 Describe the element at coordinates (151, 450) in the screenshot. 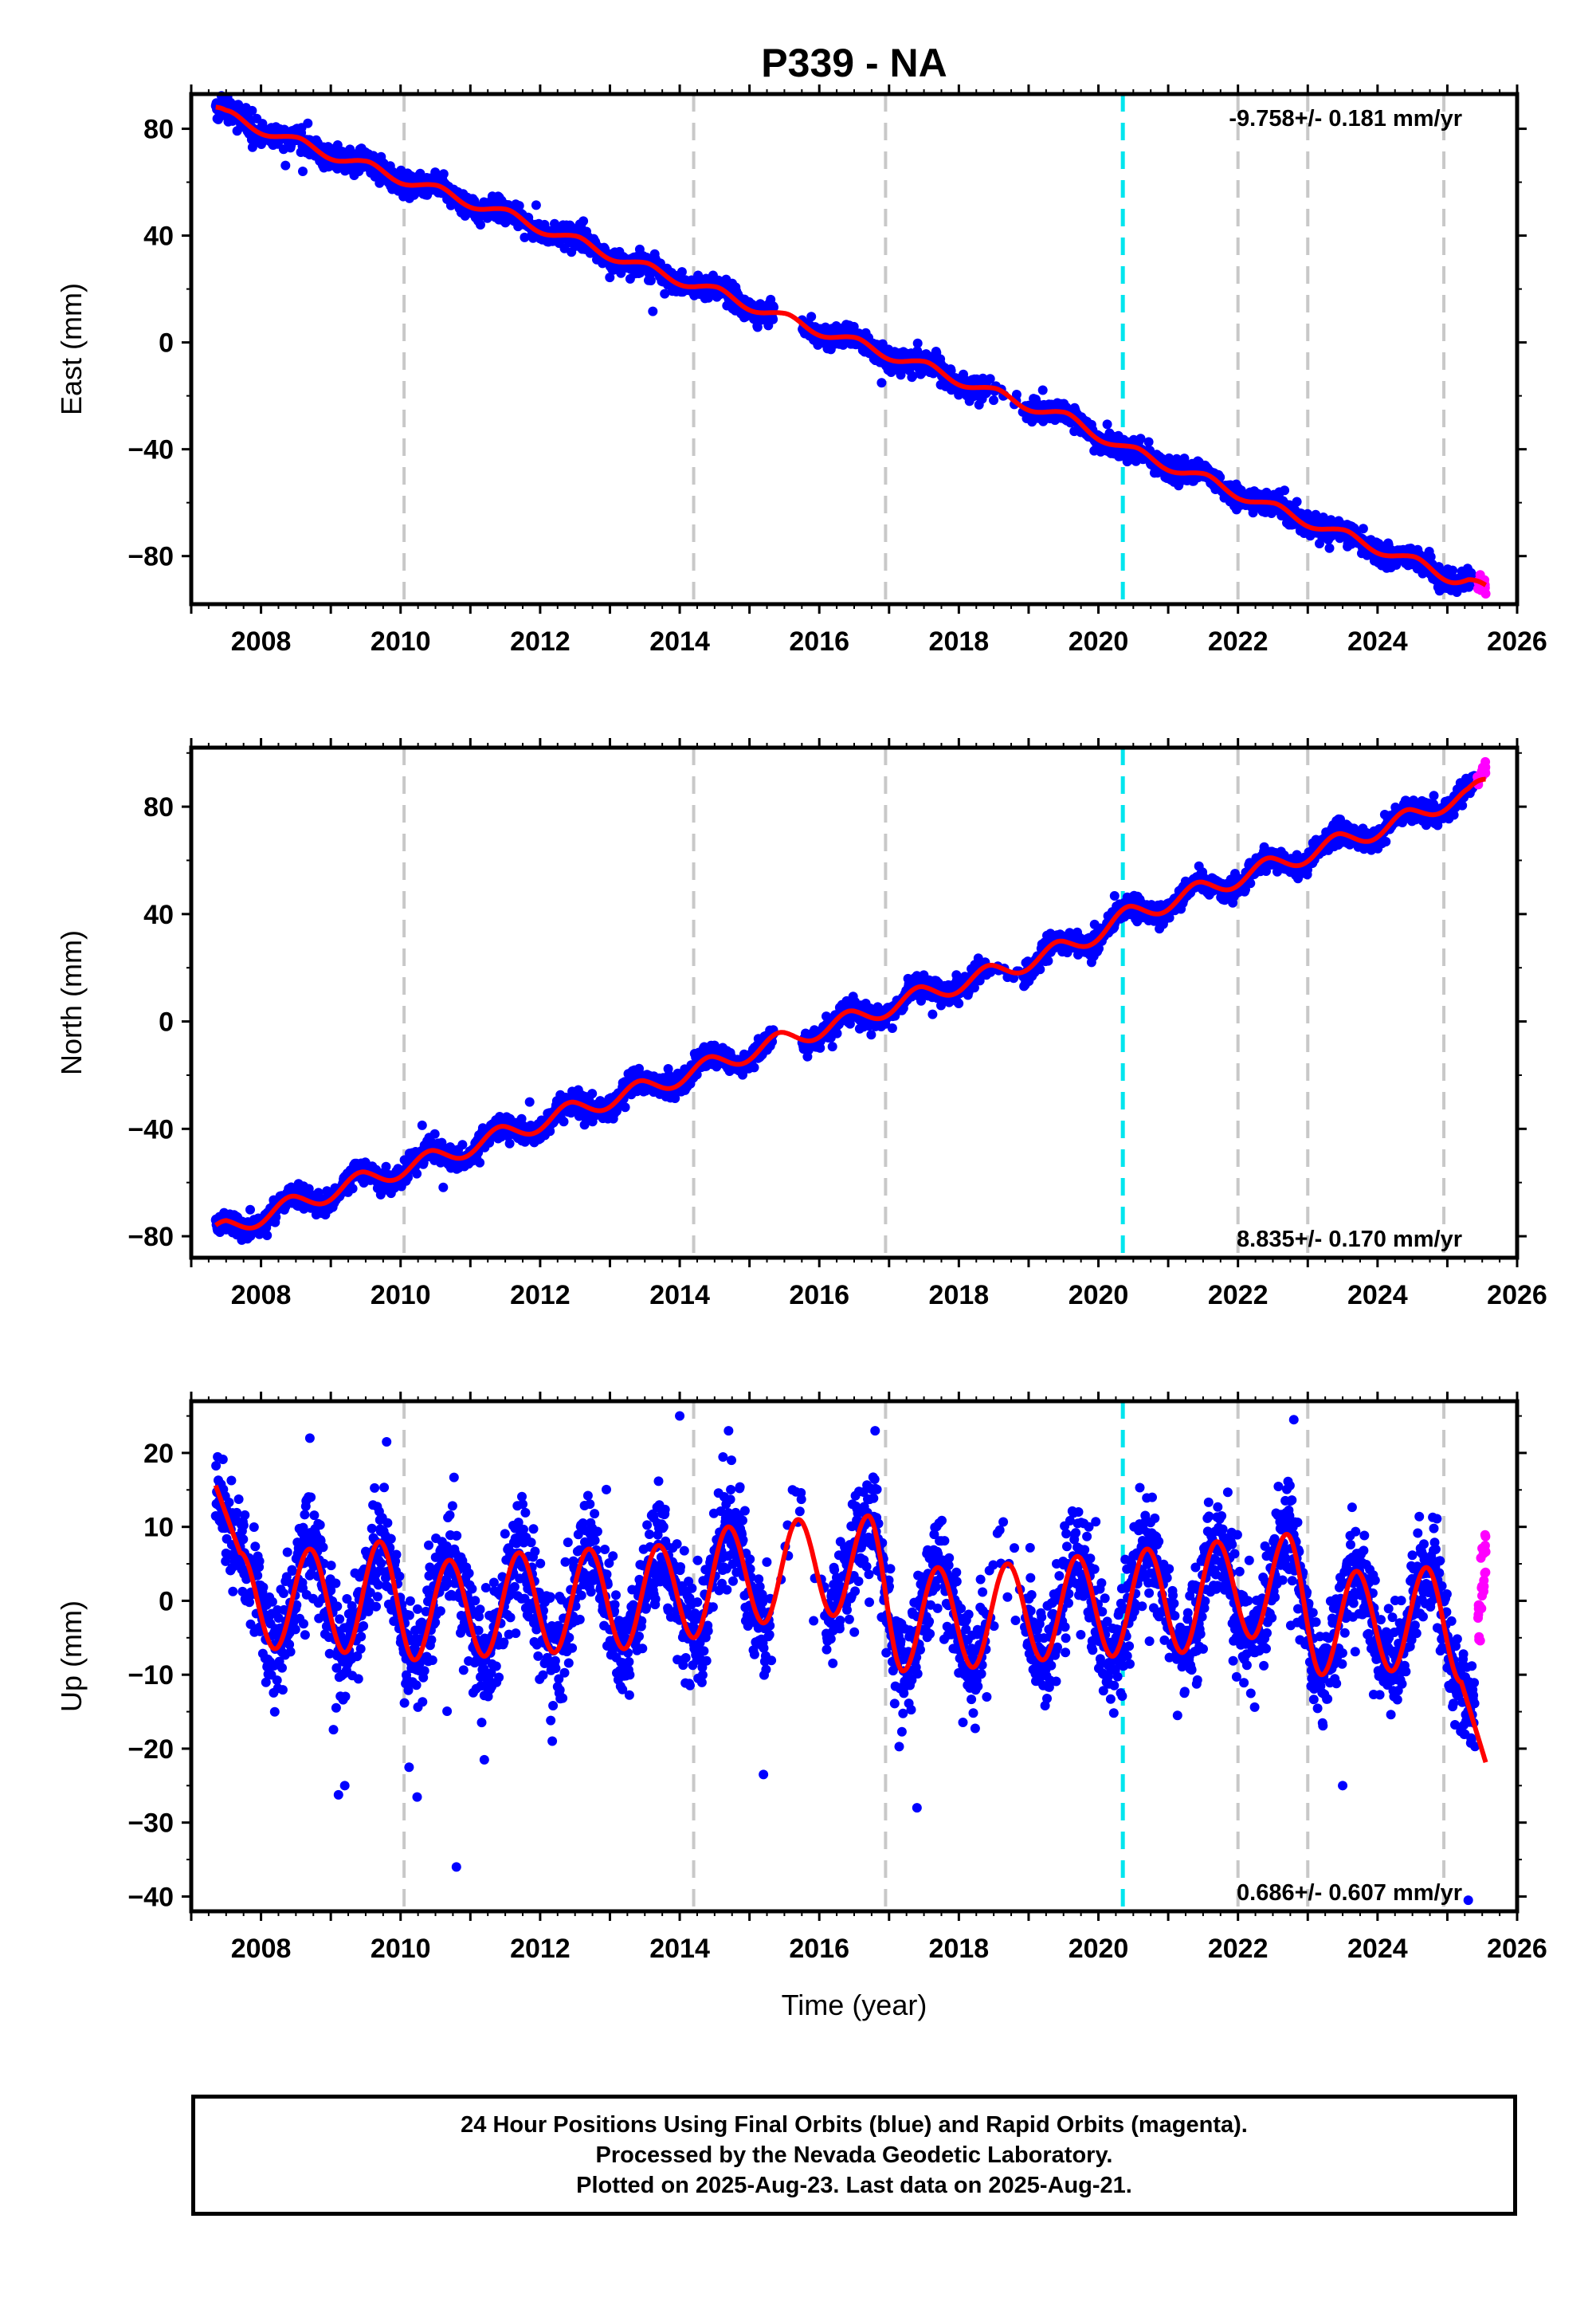

I see `y-tick-label: −40` at that location.